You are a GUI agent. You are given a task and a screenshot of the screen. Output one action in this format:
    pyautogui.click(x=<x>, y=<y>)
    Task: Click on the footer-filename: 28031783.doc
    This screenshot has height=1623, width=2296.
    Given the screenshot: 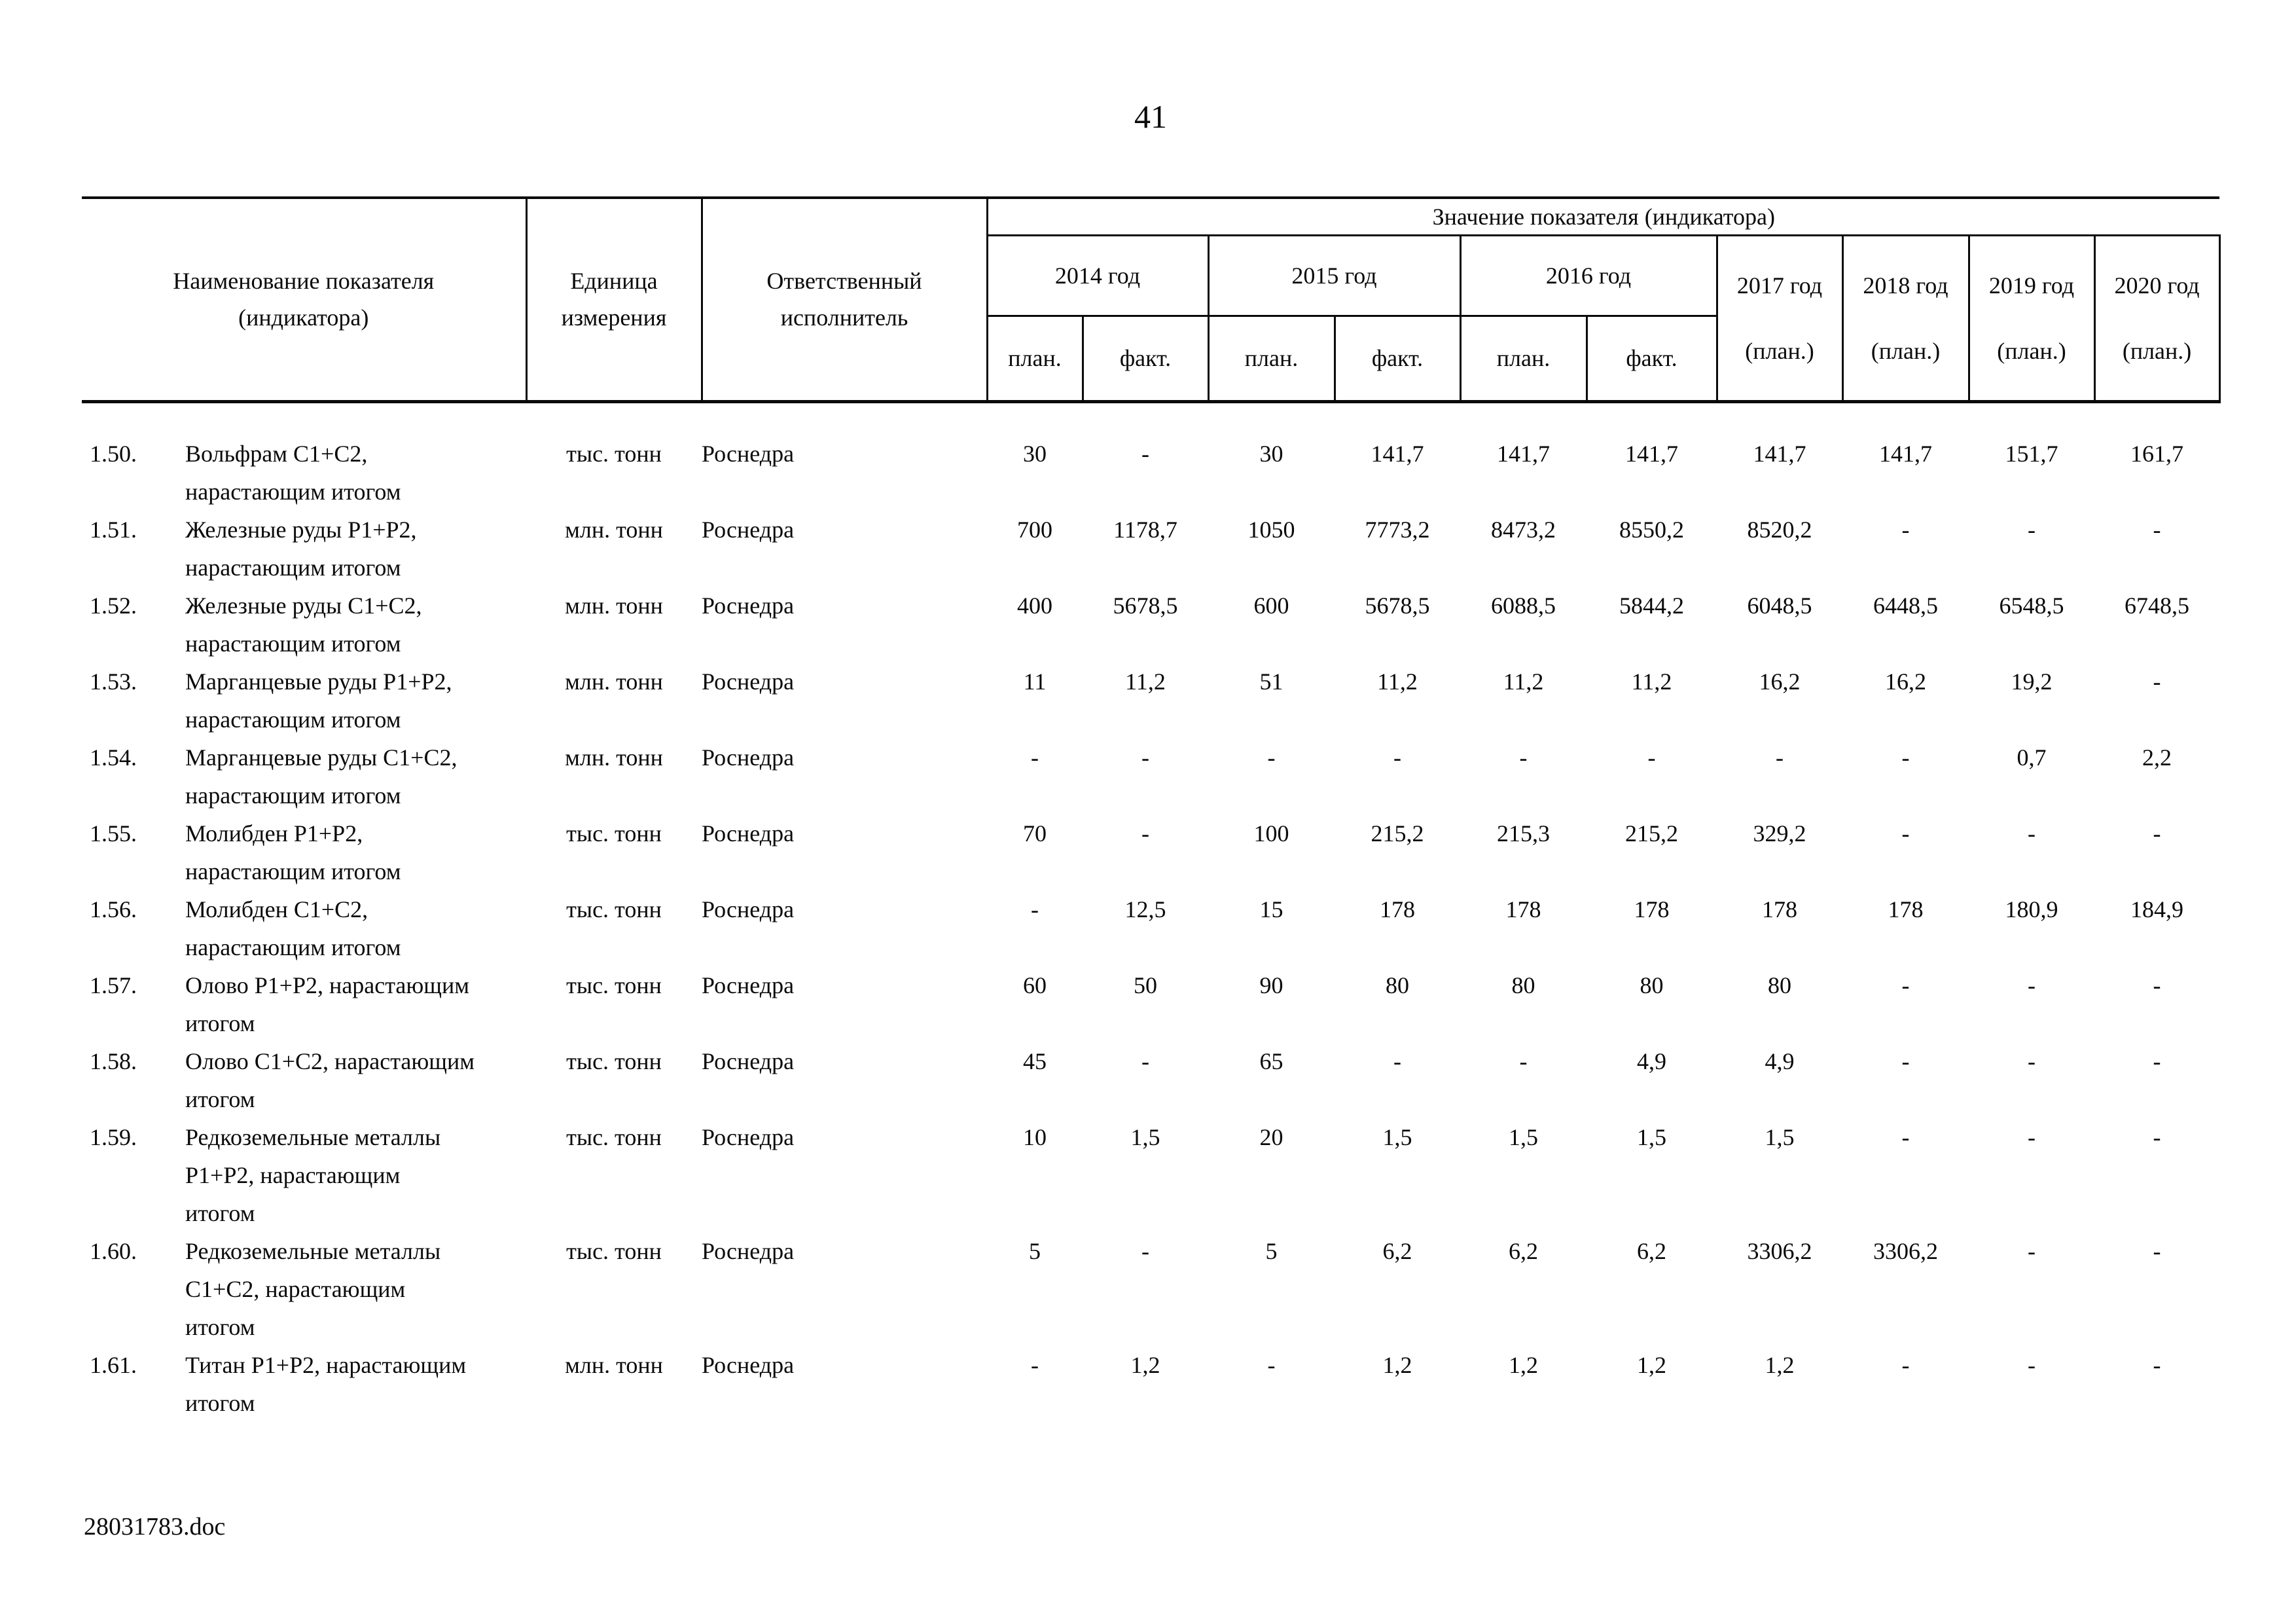 What is the action you would take?
    pyautogui.click(x=155, y=1527)
    